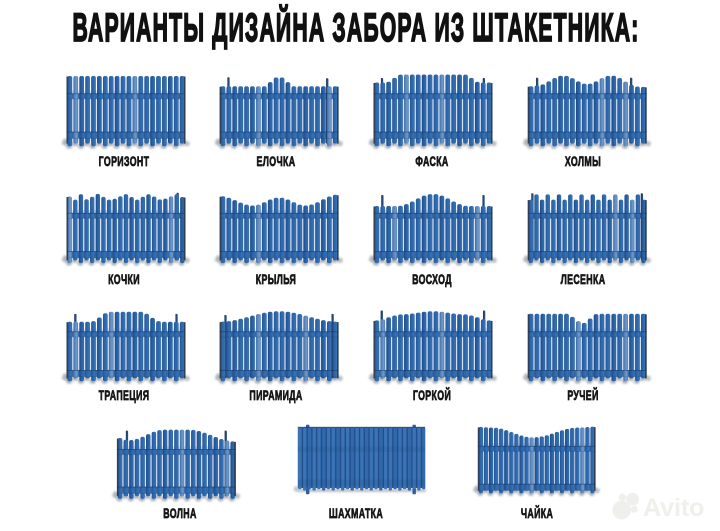 The height and width of the screenshot is (531, 720). What do you see at coordinates (673, 508) in the screenshot?
I see `svg-text: Avito` at bounding box center [673, 508].